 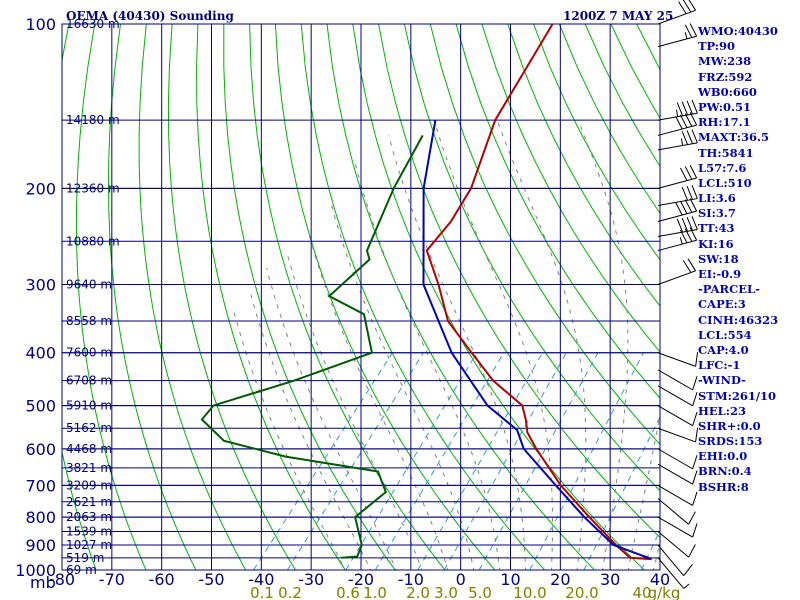 What do you see at coordinates (738, 319) in the screenshot?
I see `sidebar-index-item: CINH:46323` at bounding box center [738, 319].